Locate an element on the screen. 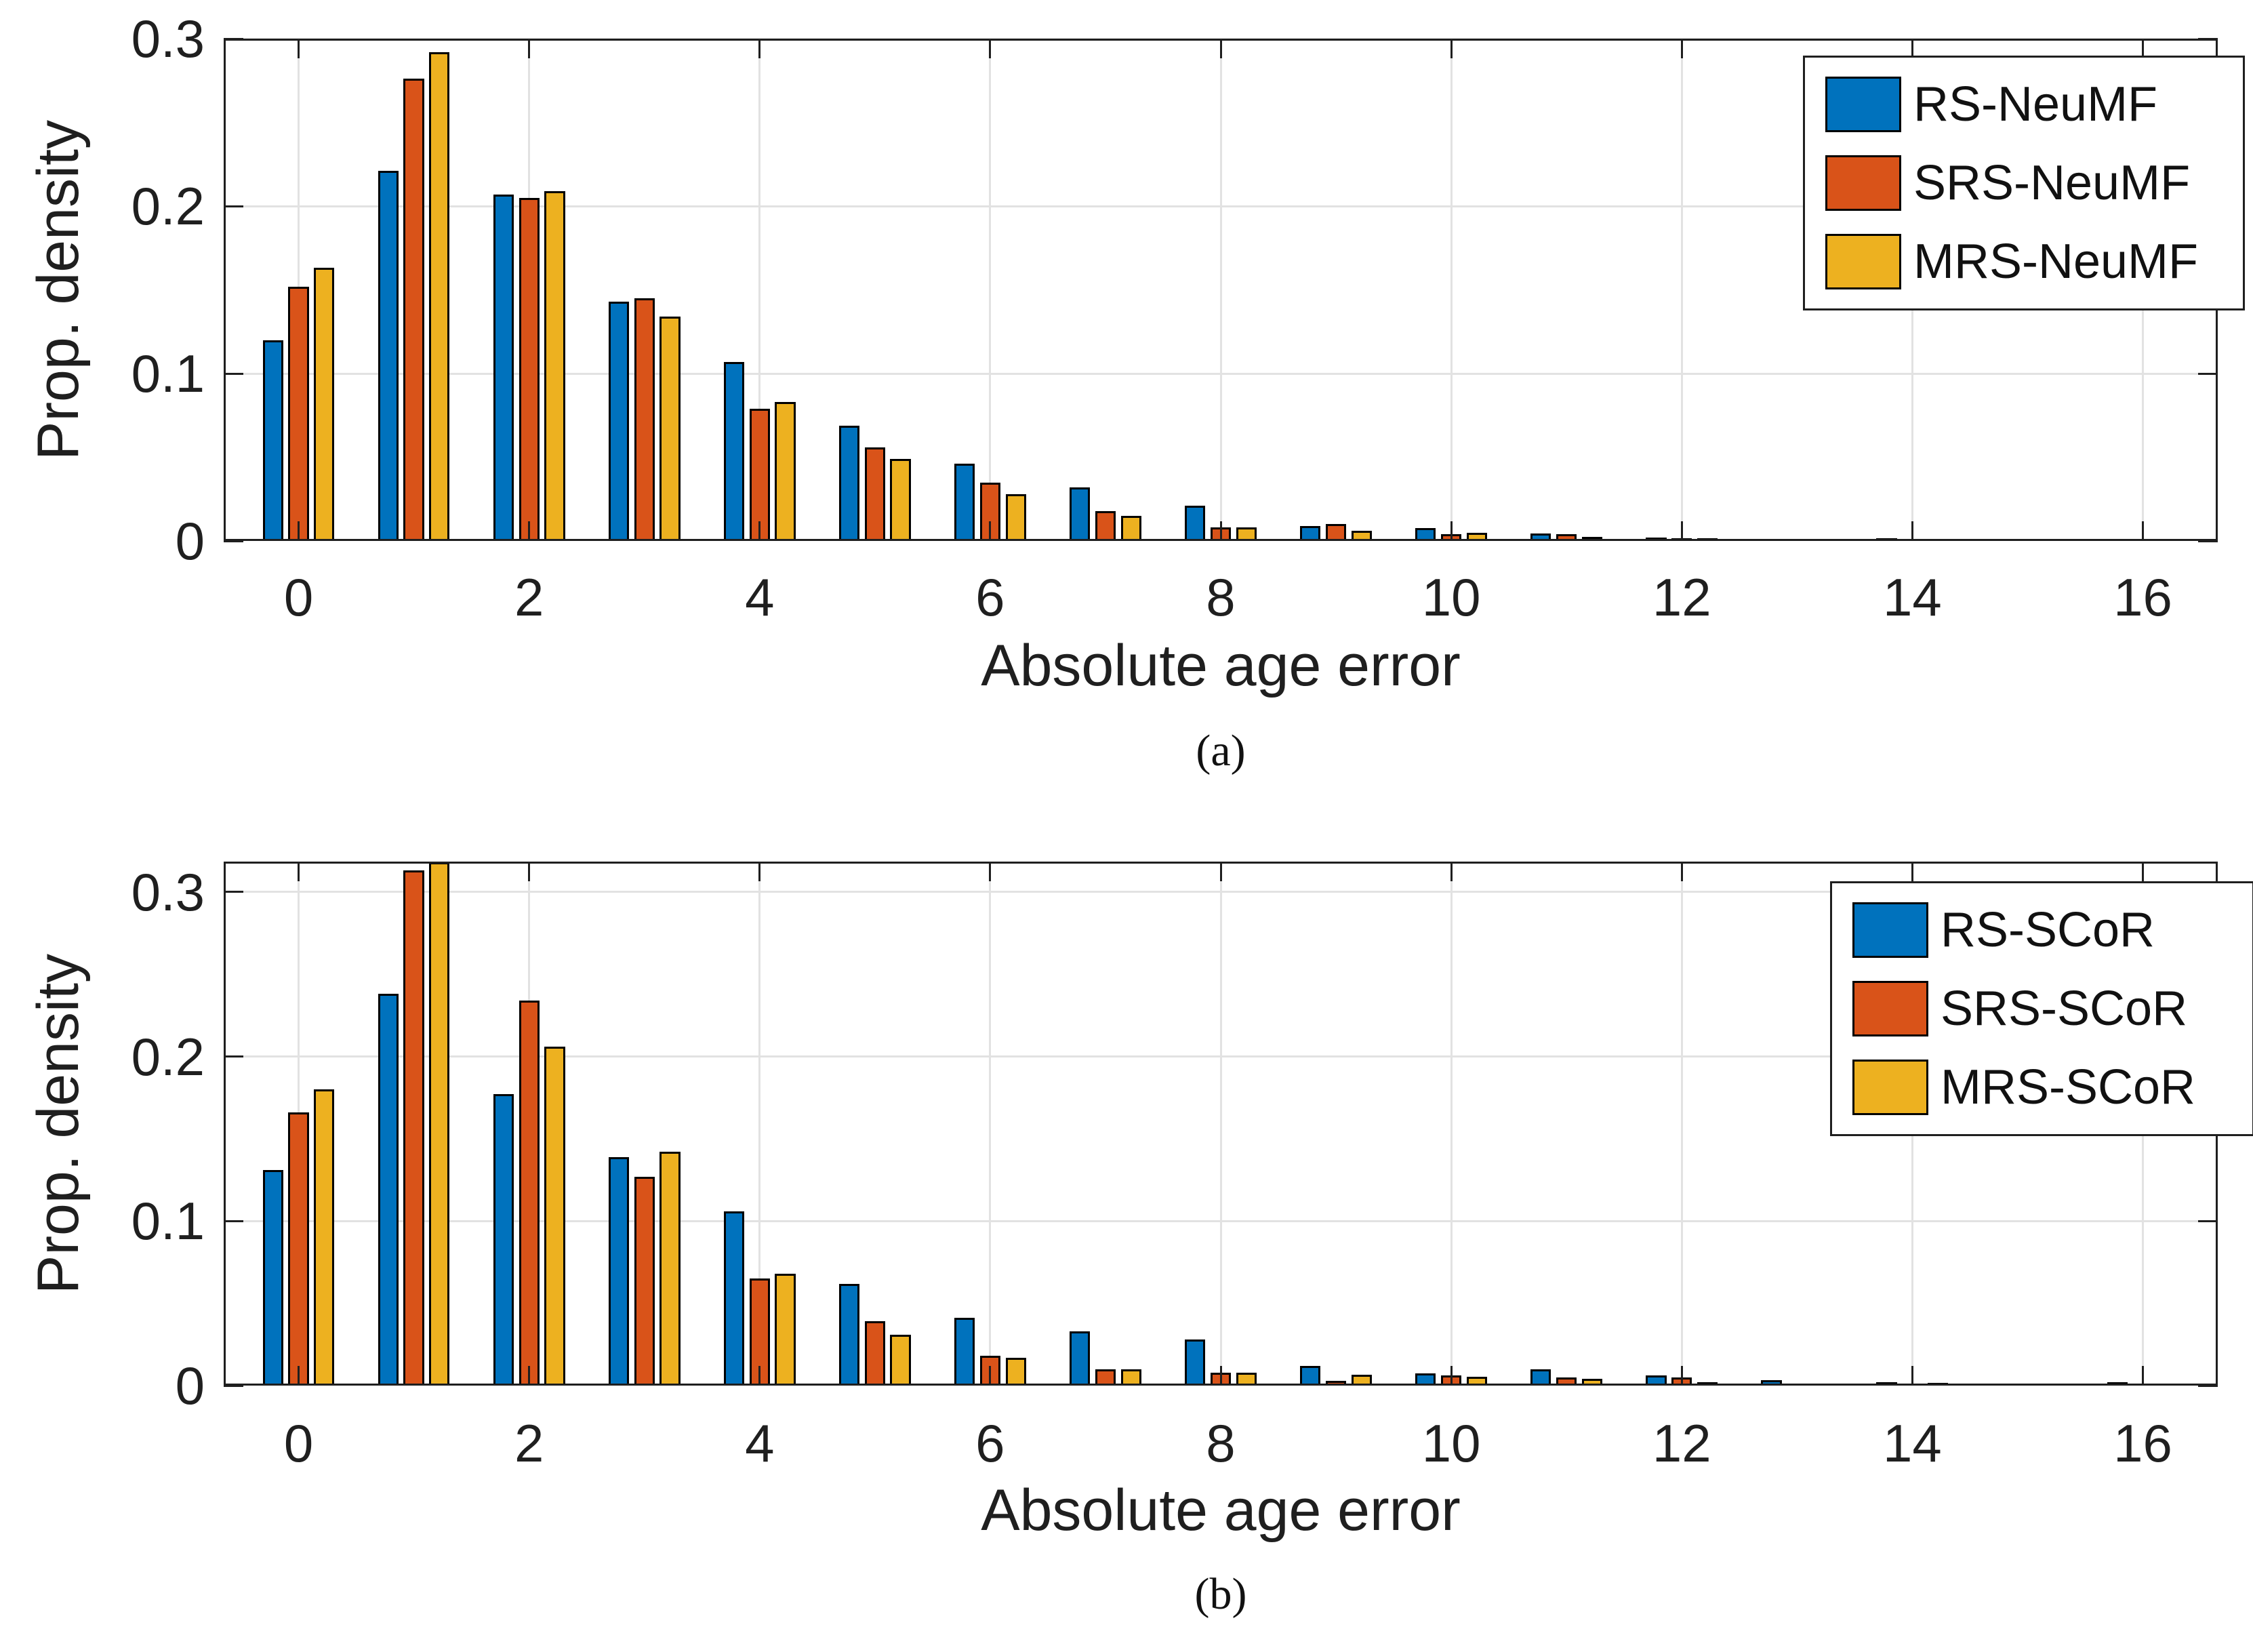  y-tick-label: 0 is located at coordinates (190, 1385).